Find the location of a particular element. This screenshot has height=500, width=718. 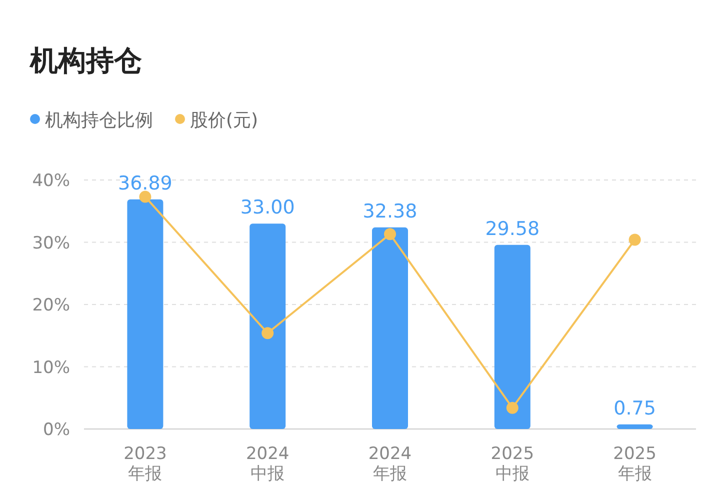

x-tick-label: 2025 中报 is located at coordinates (512, 464).